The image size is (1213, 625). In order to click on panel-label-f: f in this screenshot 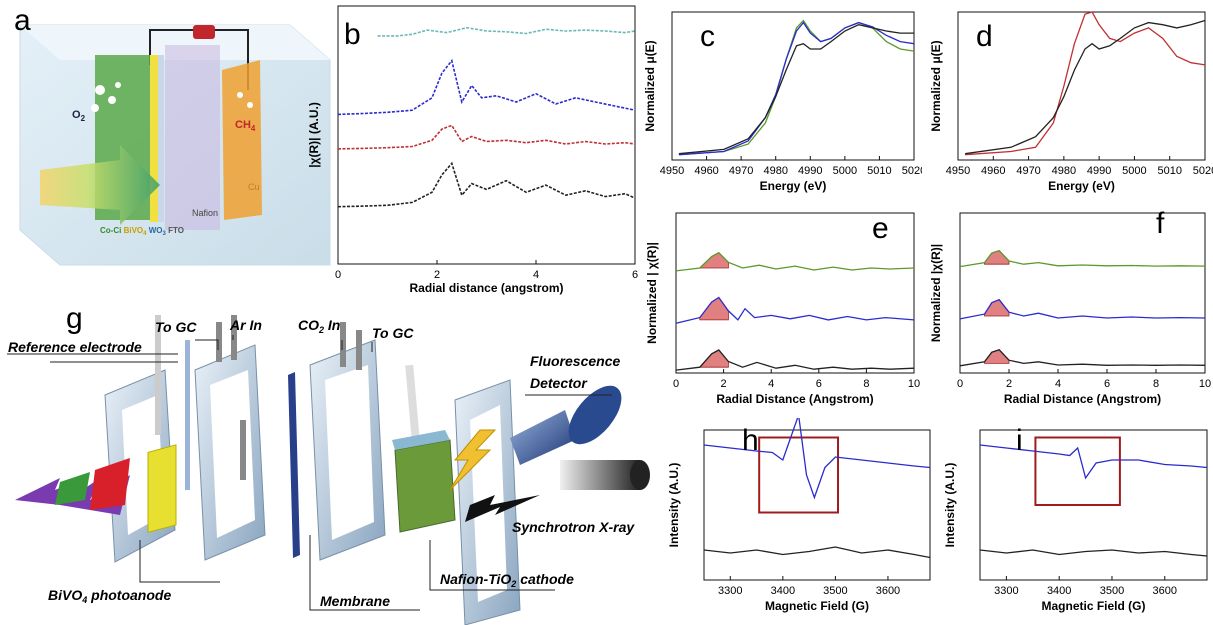, I will do `click(1160, 223)`.